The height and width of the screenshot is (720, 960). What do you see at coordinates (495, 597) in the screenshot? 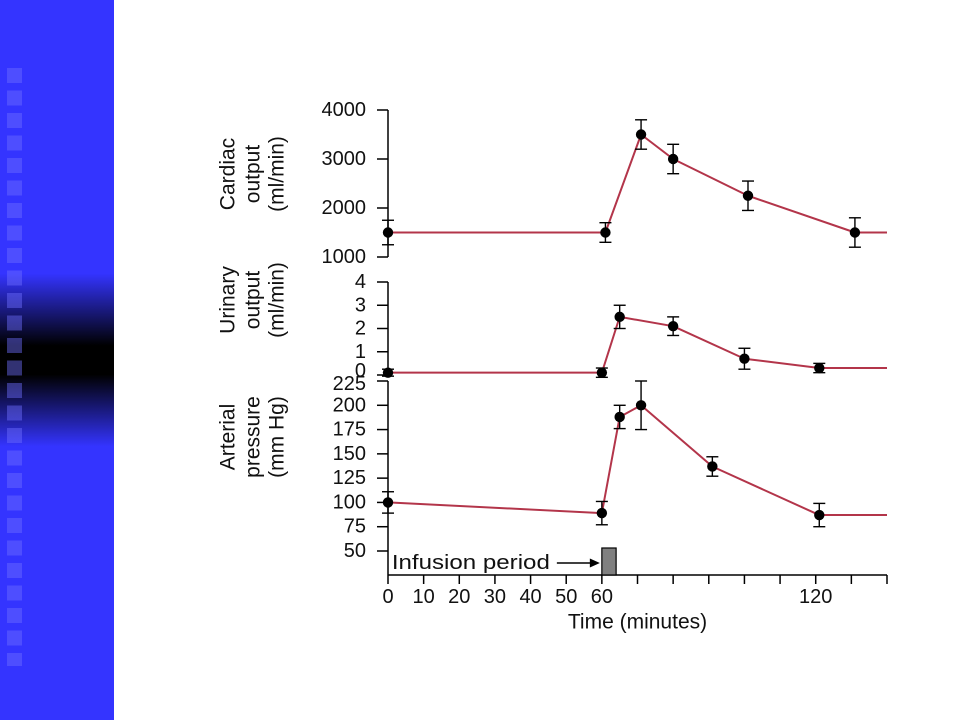
I see `x-tick-label: 30` at bounding box center [495, 597].